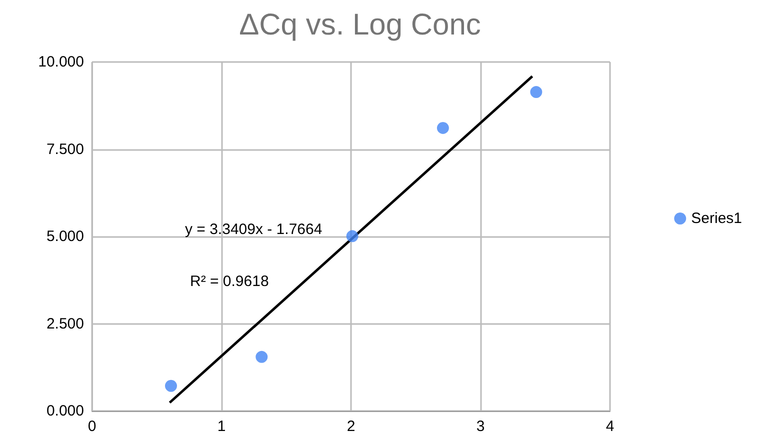 The height and width of the screenshot is (437, 767). What do you see at coordinates (61, 62) in the screenshot?
I see `y-tick-label: 10.000` at bounding box center [61, 62].